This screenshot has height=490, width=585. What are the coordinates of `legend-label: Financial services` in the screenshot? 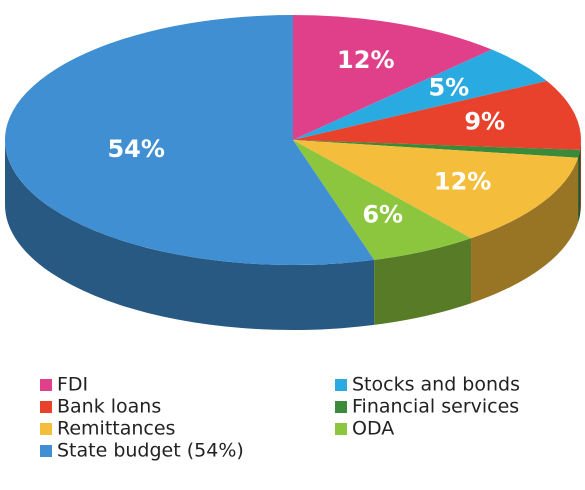 It's located at (435, 407).